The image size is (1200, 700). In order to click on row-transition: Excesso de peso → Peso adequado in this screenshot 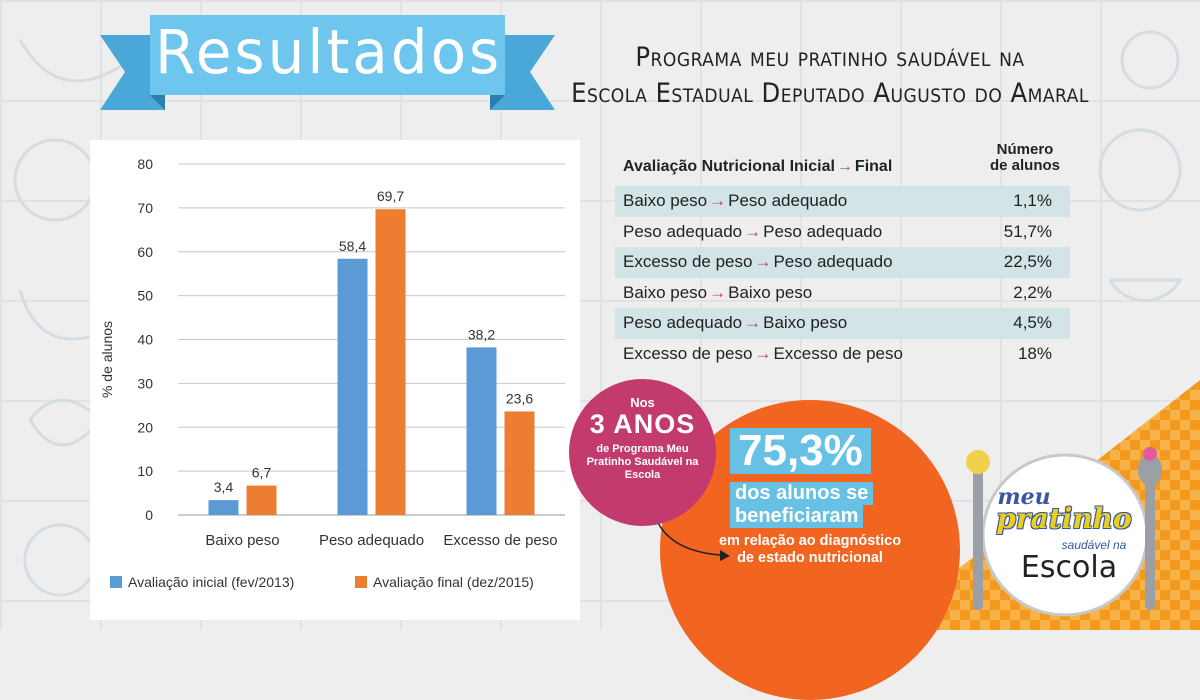, I will do `click(758, 262)`.